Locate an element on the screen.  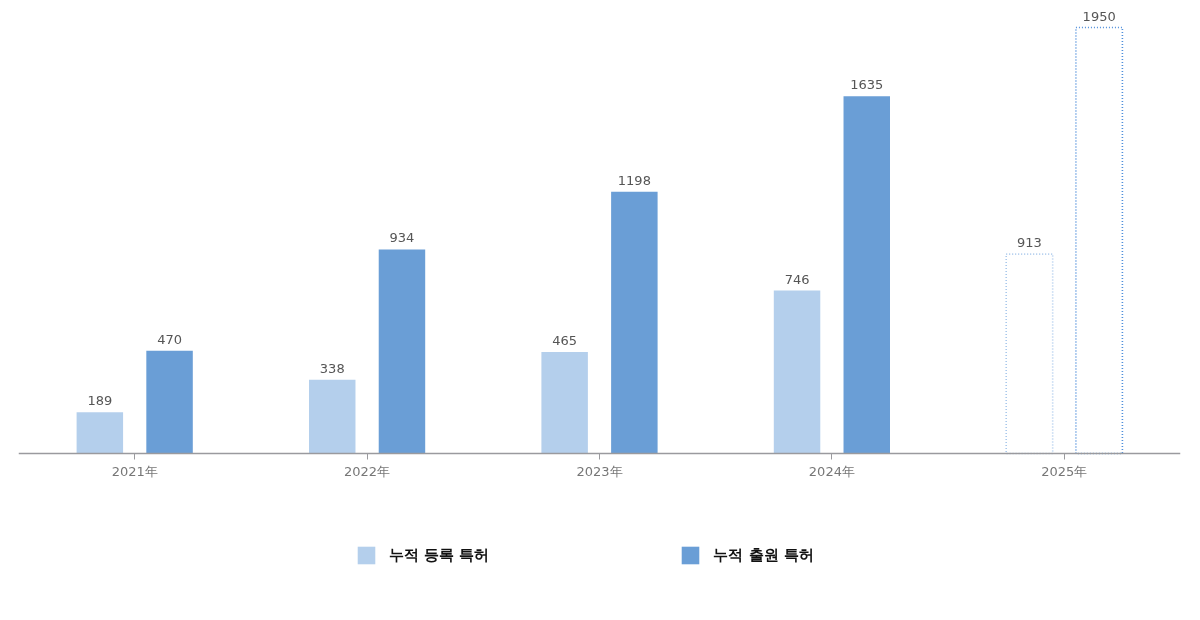
x-tick-label: 2023年 is located at coordinates (599, 471).